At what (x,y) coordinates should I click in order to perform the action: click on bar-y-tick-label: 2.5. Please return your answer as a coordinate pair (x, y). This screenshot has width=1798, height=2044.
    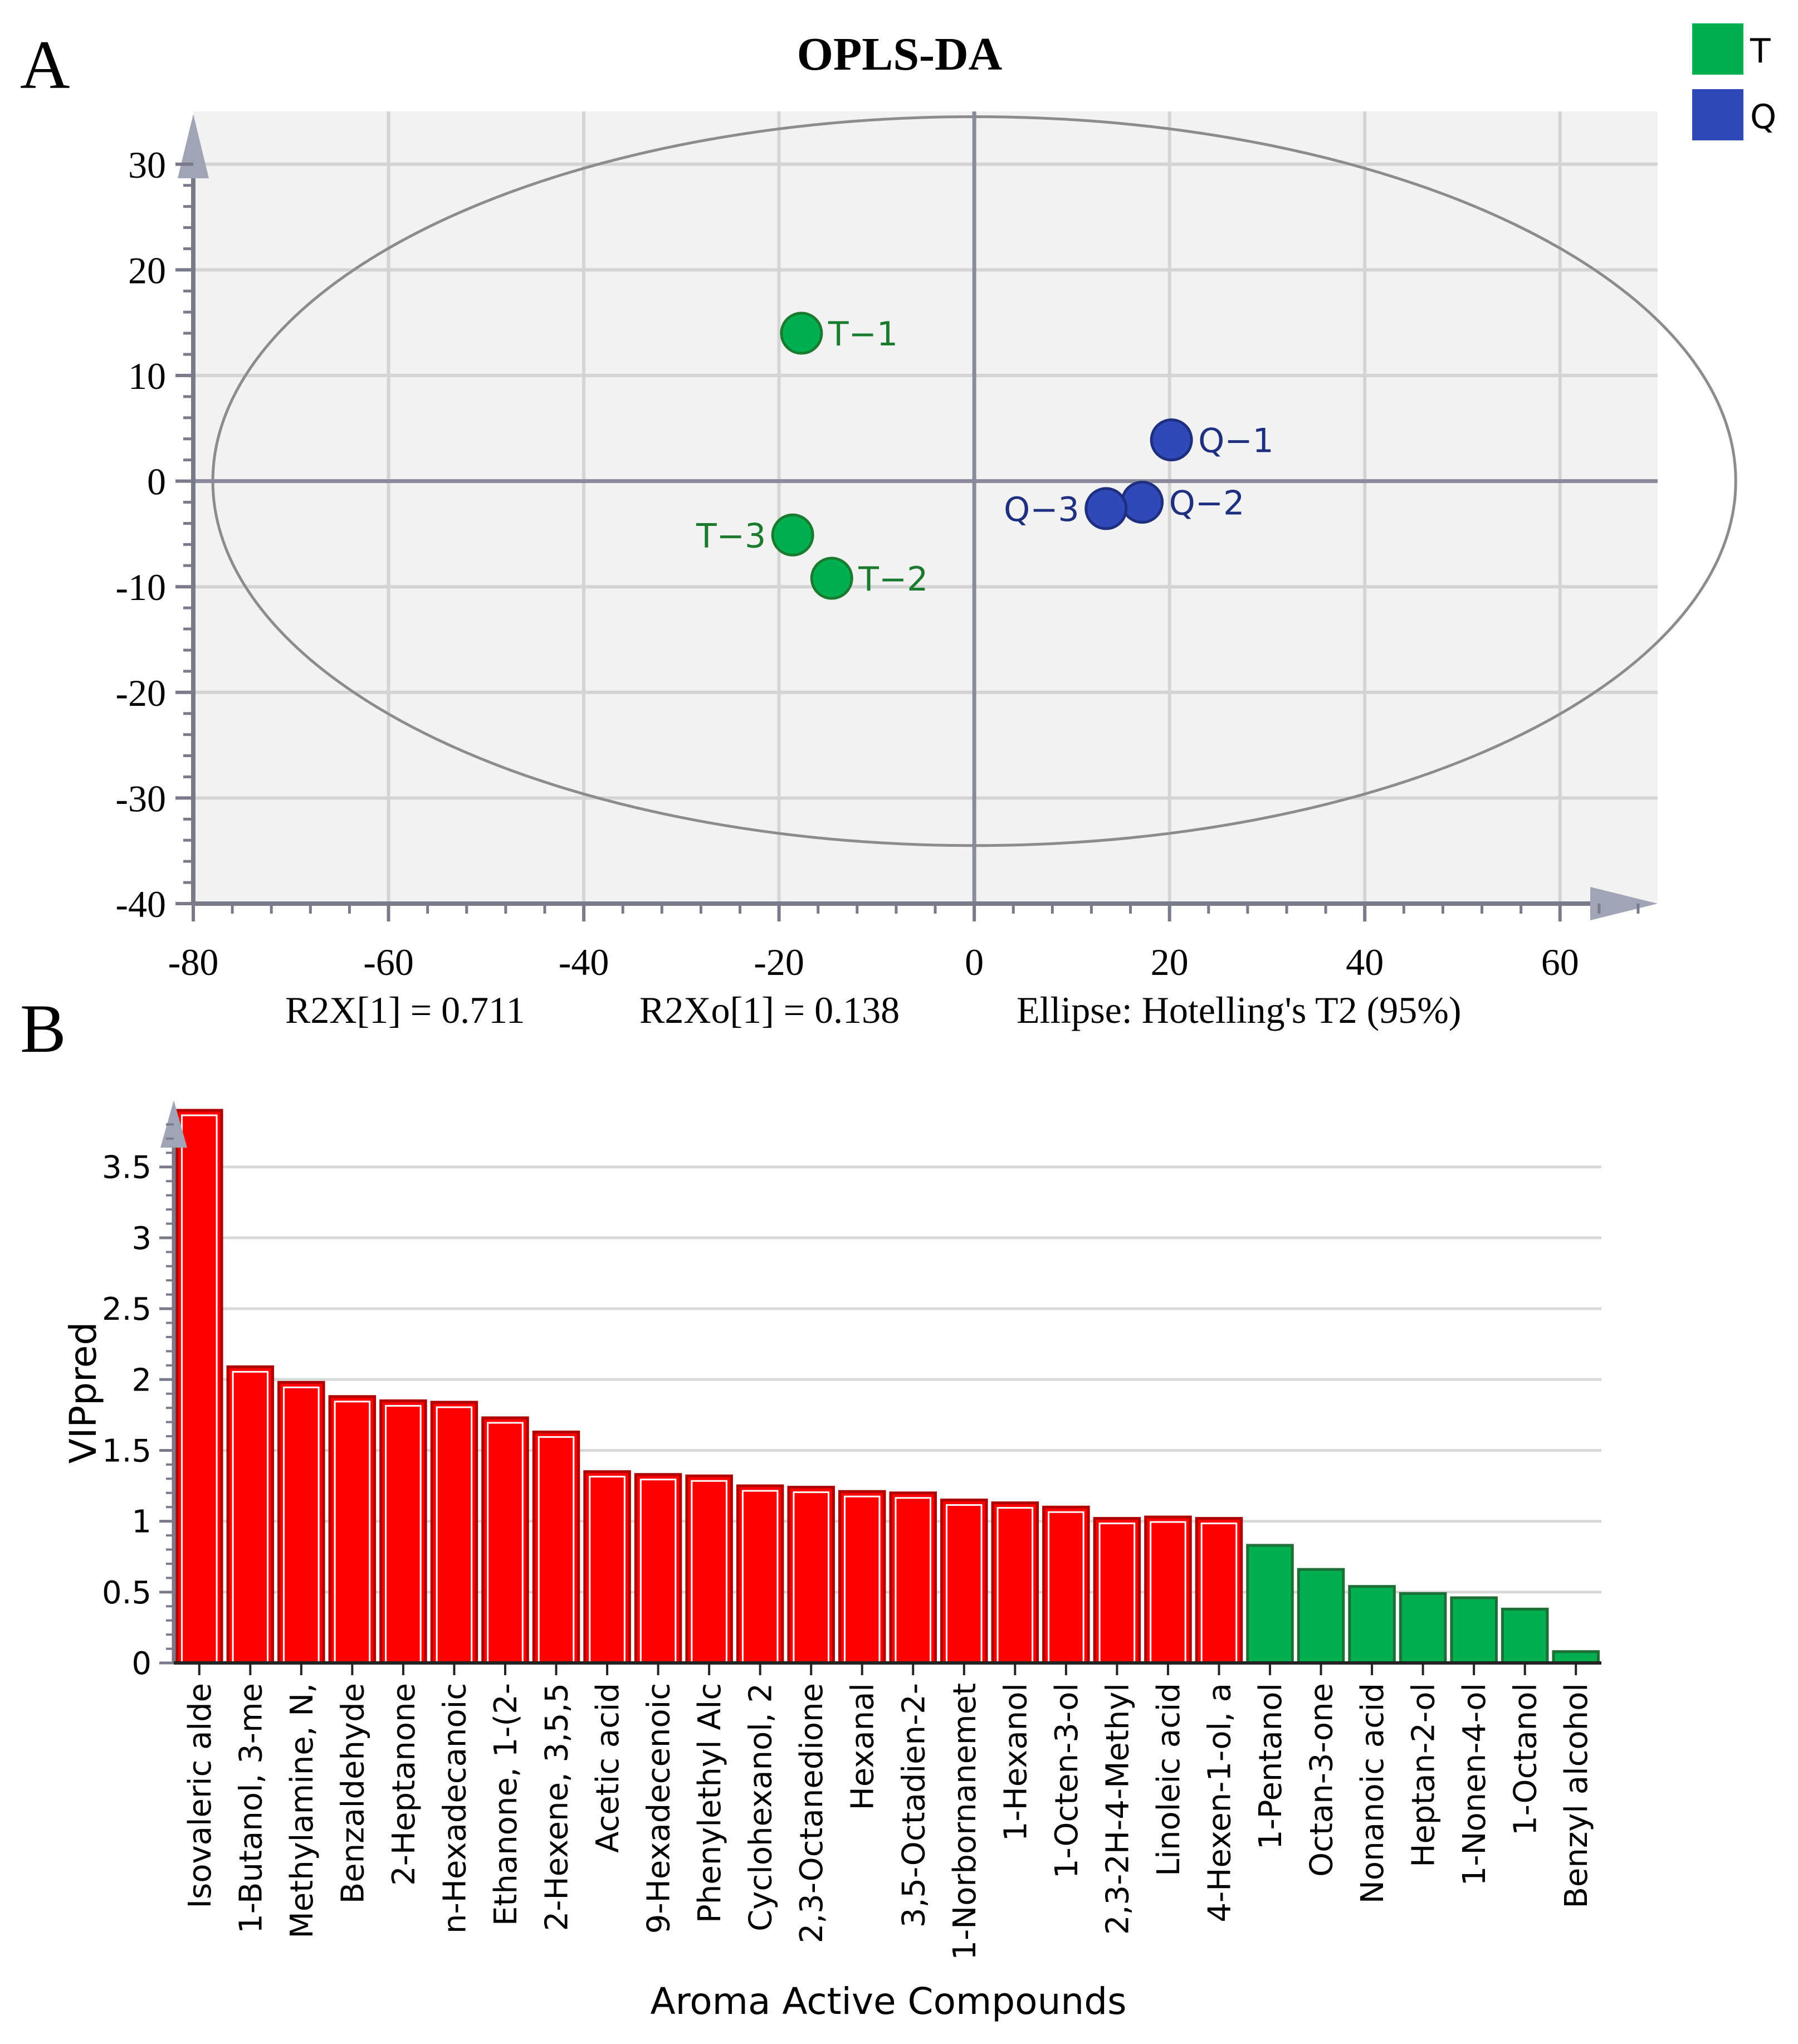
    Looking at the image, I should click on (127, 1309).